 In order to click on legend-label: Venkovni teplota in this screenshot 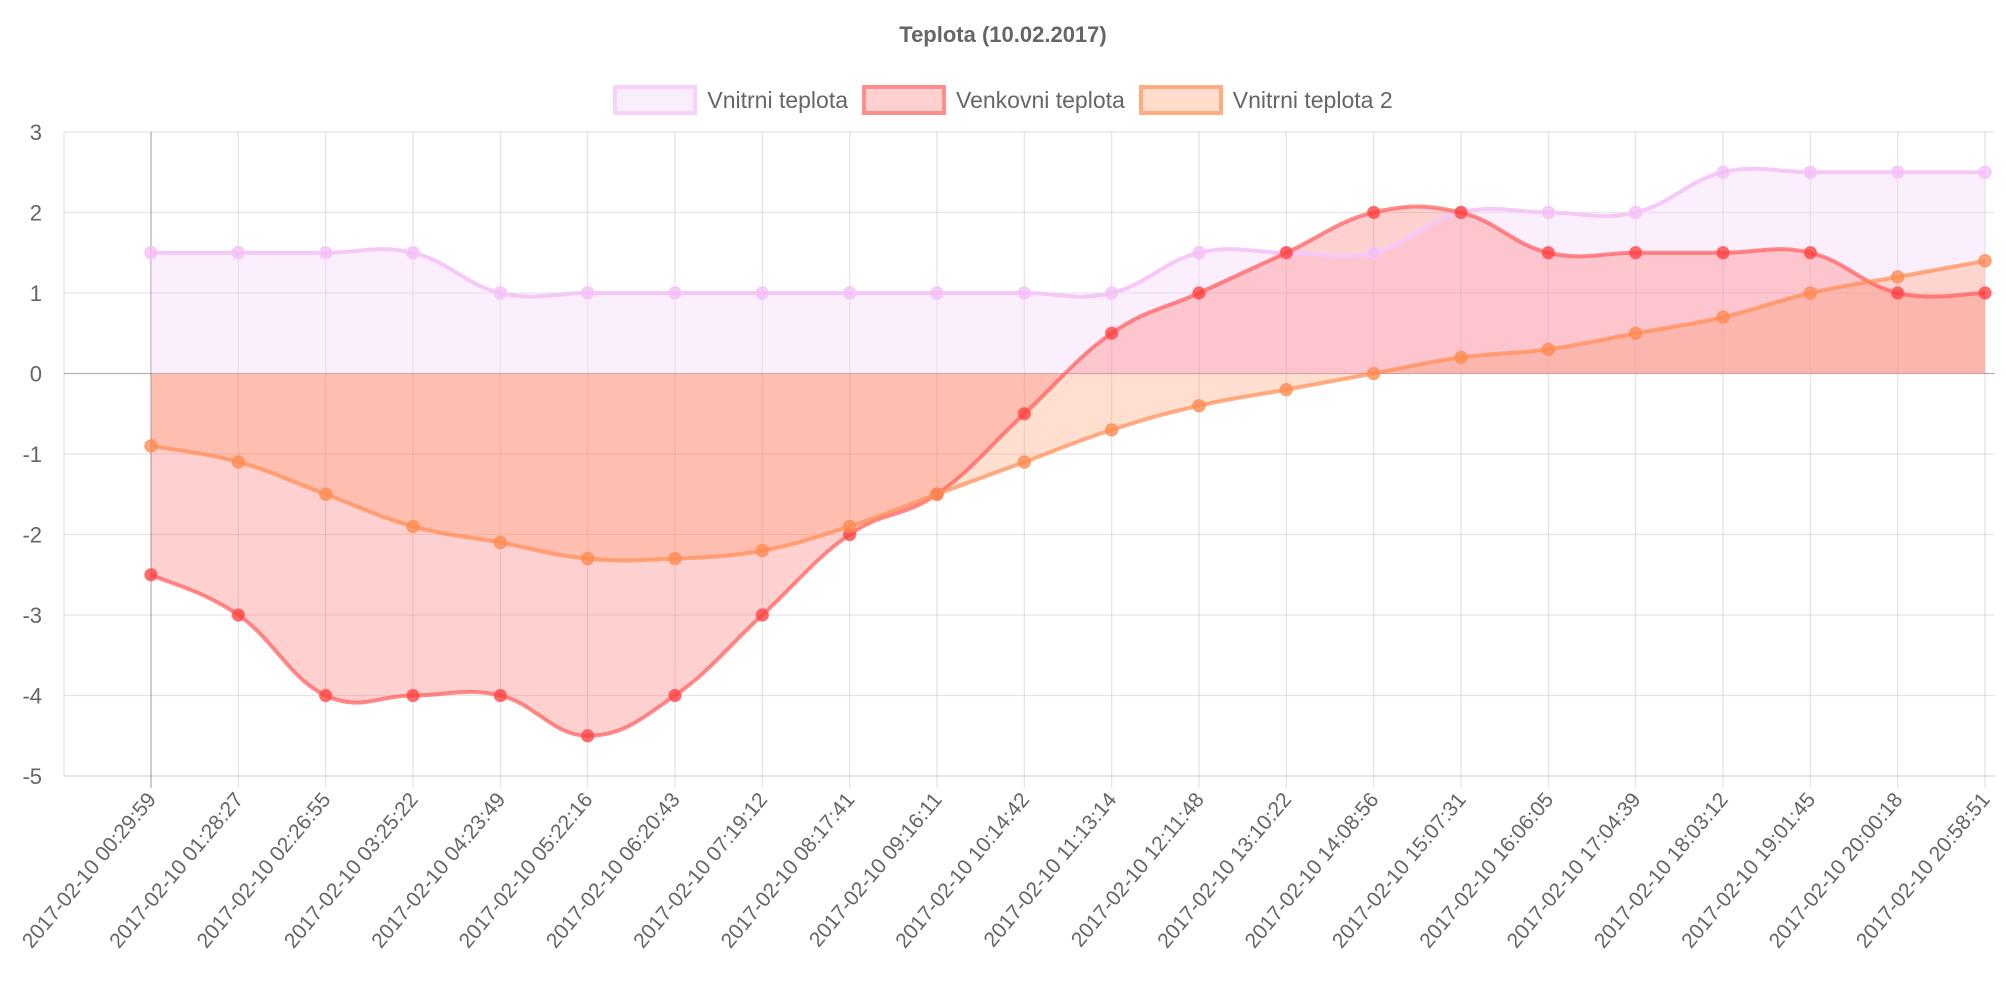, I will do `click(1040, 99)`.